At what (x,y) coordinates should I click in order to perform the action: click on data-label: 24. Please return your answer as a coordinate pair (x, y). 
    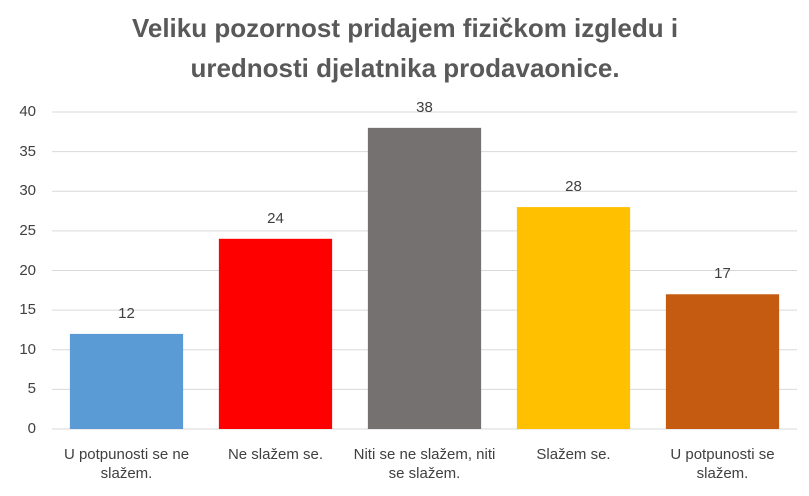
    Looking at the image, I should click on (275, 218).